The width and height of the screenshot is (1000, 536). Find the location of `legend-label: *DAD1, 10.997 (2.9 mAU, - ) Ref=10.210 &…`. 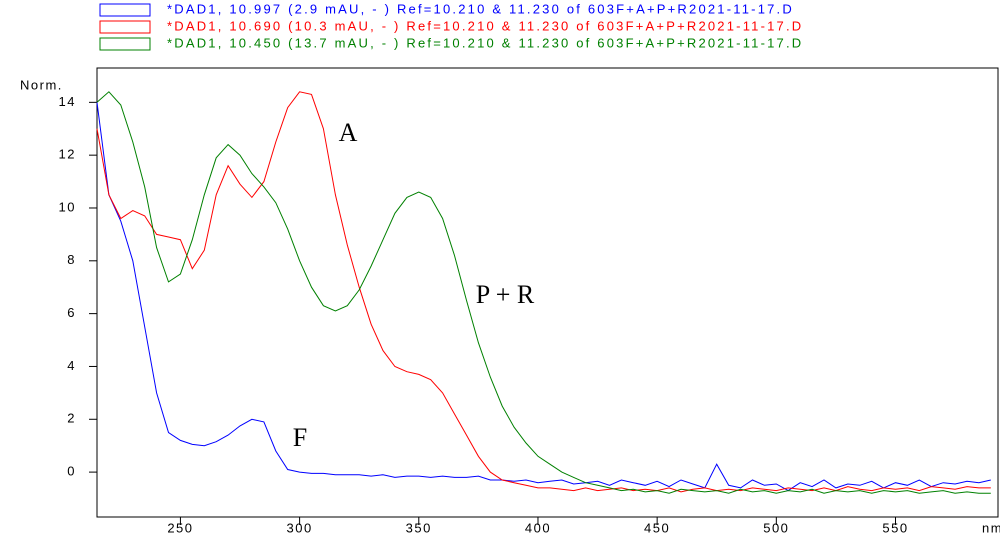

legend-label: *DAD1, 10.997 (2.9 mAU, - ) Ref=10.210 &… is located at coordinates (480, 8).